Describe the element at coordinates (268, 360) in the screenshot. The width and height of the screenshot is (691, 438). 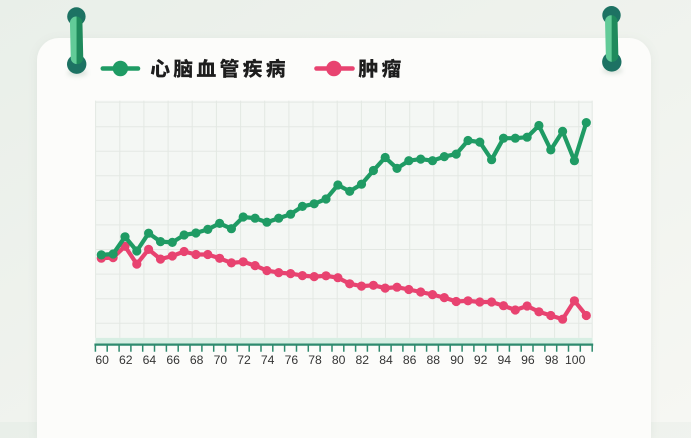
I see `svg-text: 74` at that location.